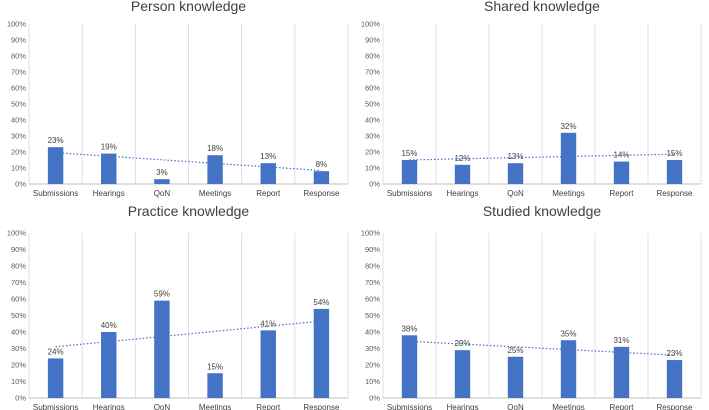 The width and height of the screenshot is (709, 410). What do you see at coordinates (372, 348) in the screenshot?
I see `chart3-y-tick-label: 30%` at bounding box center [372, 348].